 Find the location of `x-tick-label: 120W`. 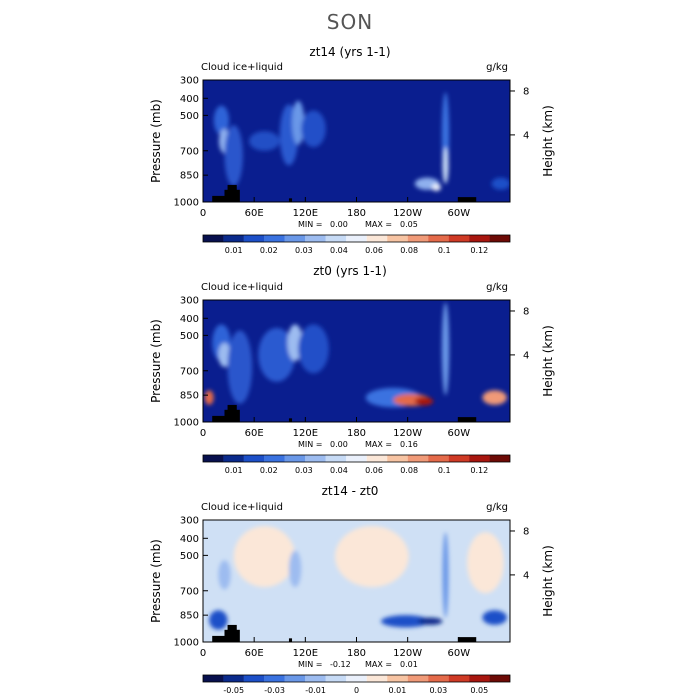

x-tick-label: 120W is located at coordinates (407, 213).